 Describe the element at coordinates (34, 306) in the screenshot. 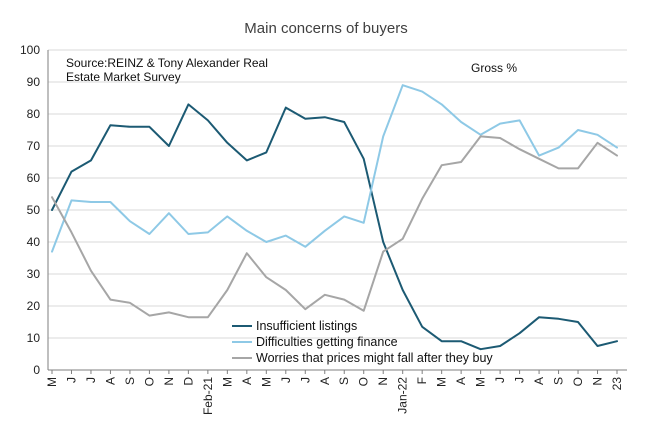

I see `y-tick-label: 20` at that location.